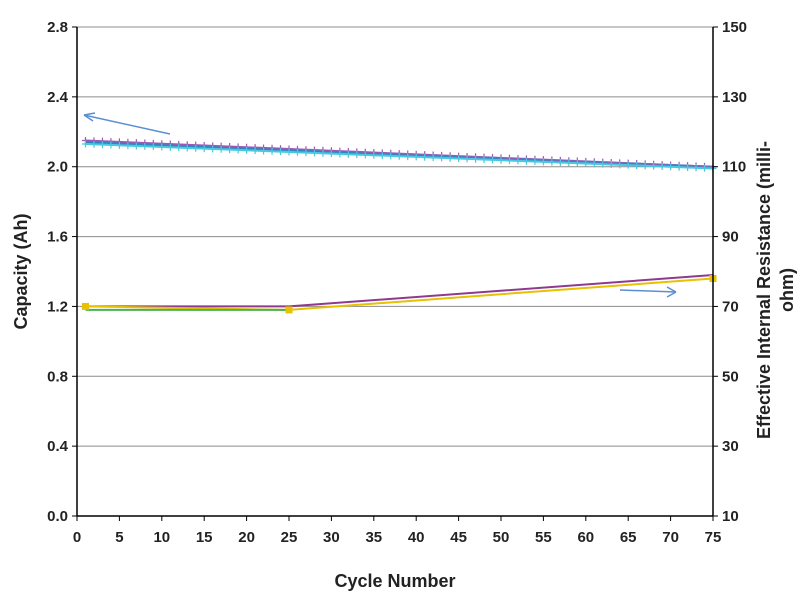 This screenshot has width=803, height=602. What do you see at coordinates (734, 97) in the screenshot?
I see `y2-tick-label: 130` at bounding box center [734, 97].